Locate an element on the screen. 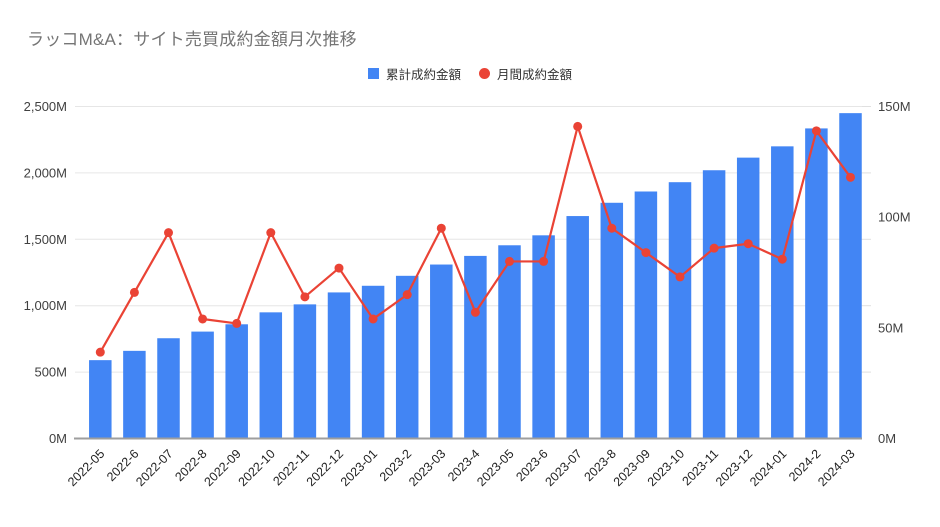 The height and width of the screenshot is (527, 940). left-axis-tick-label: 500M is located at coordinates (50, 372).